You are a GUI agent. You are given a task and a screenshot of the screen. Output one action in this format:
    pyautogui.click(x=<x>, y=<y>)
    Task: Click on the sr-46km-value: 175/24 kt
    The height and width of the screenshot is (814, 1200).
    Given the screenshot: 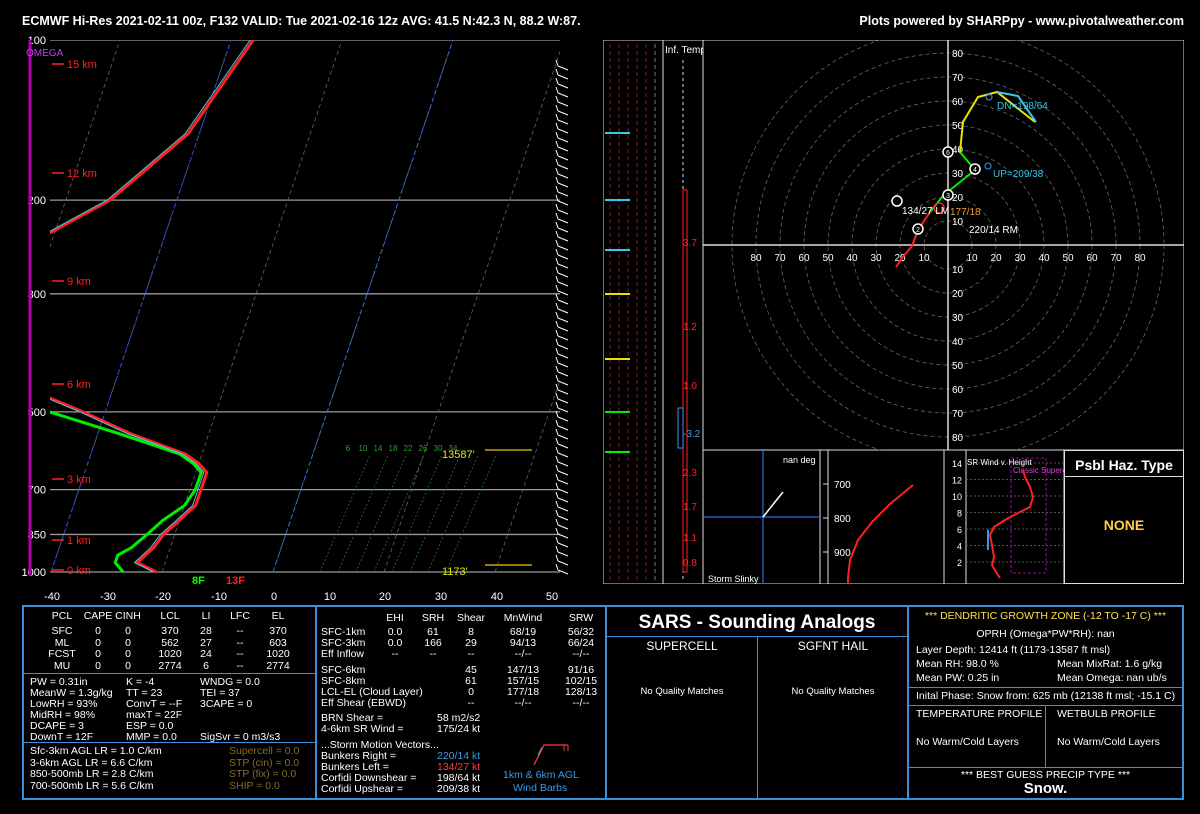 What is the action you would take?
    pyautogui.click(x=459, y=729)
    